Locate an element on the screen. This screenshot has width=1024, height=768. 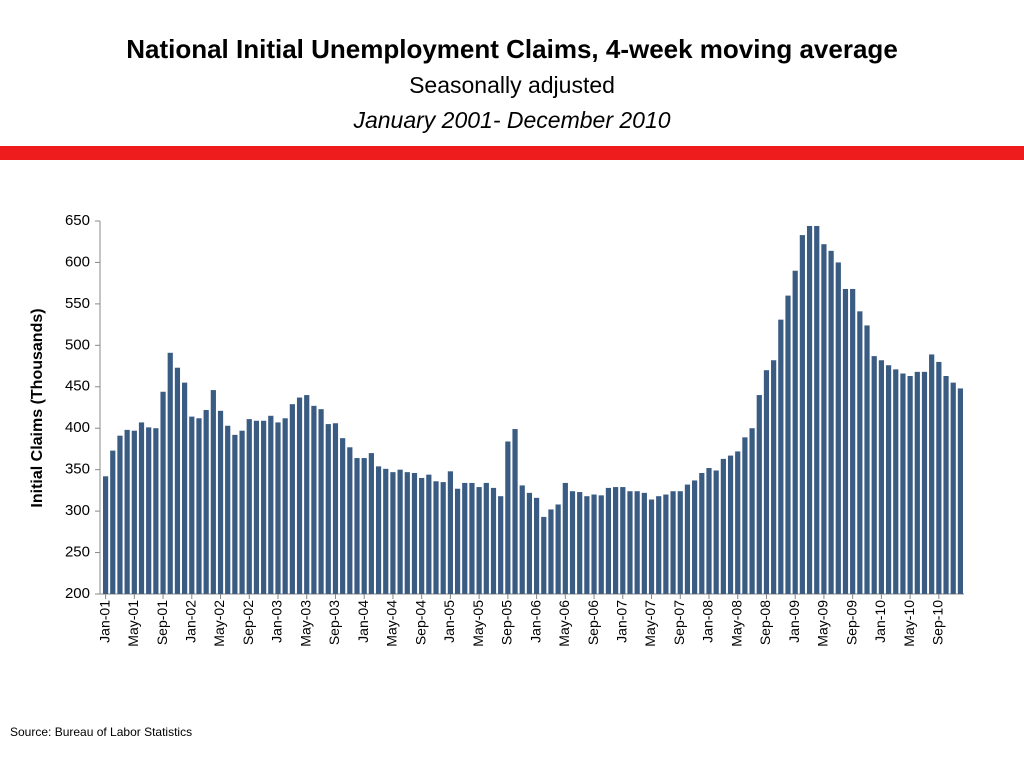
x-tick-label: May-08 is located at coordinates (736, 623).